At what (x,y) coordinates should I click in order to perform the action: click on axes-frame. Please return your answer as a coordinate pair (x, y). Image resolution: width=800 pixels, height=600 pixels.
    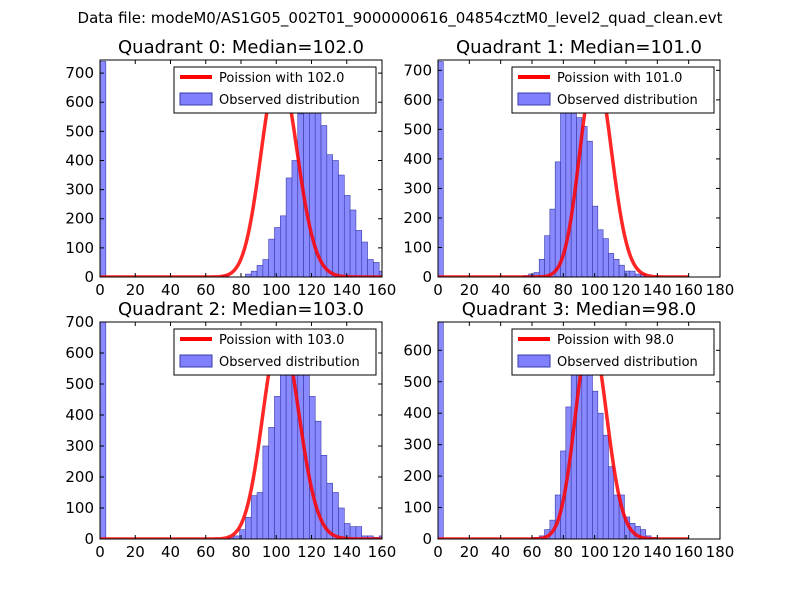
    Looking at the image, I should click on (579, 168).